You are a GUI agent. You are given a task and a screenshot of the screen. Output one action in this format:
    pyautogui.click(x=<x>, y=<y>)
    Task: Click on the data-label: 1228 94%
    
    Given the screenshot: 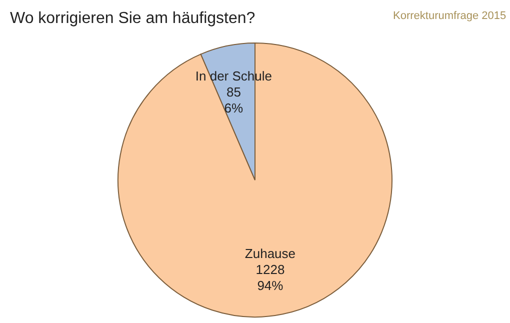 What is the action you would take?
    pyautogui.click(x=270, y=277)
    